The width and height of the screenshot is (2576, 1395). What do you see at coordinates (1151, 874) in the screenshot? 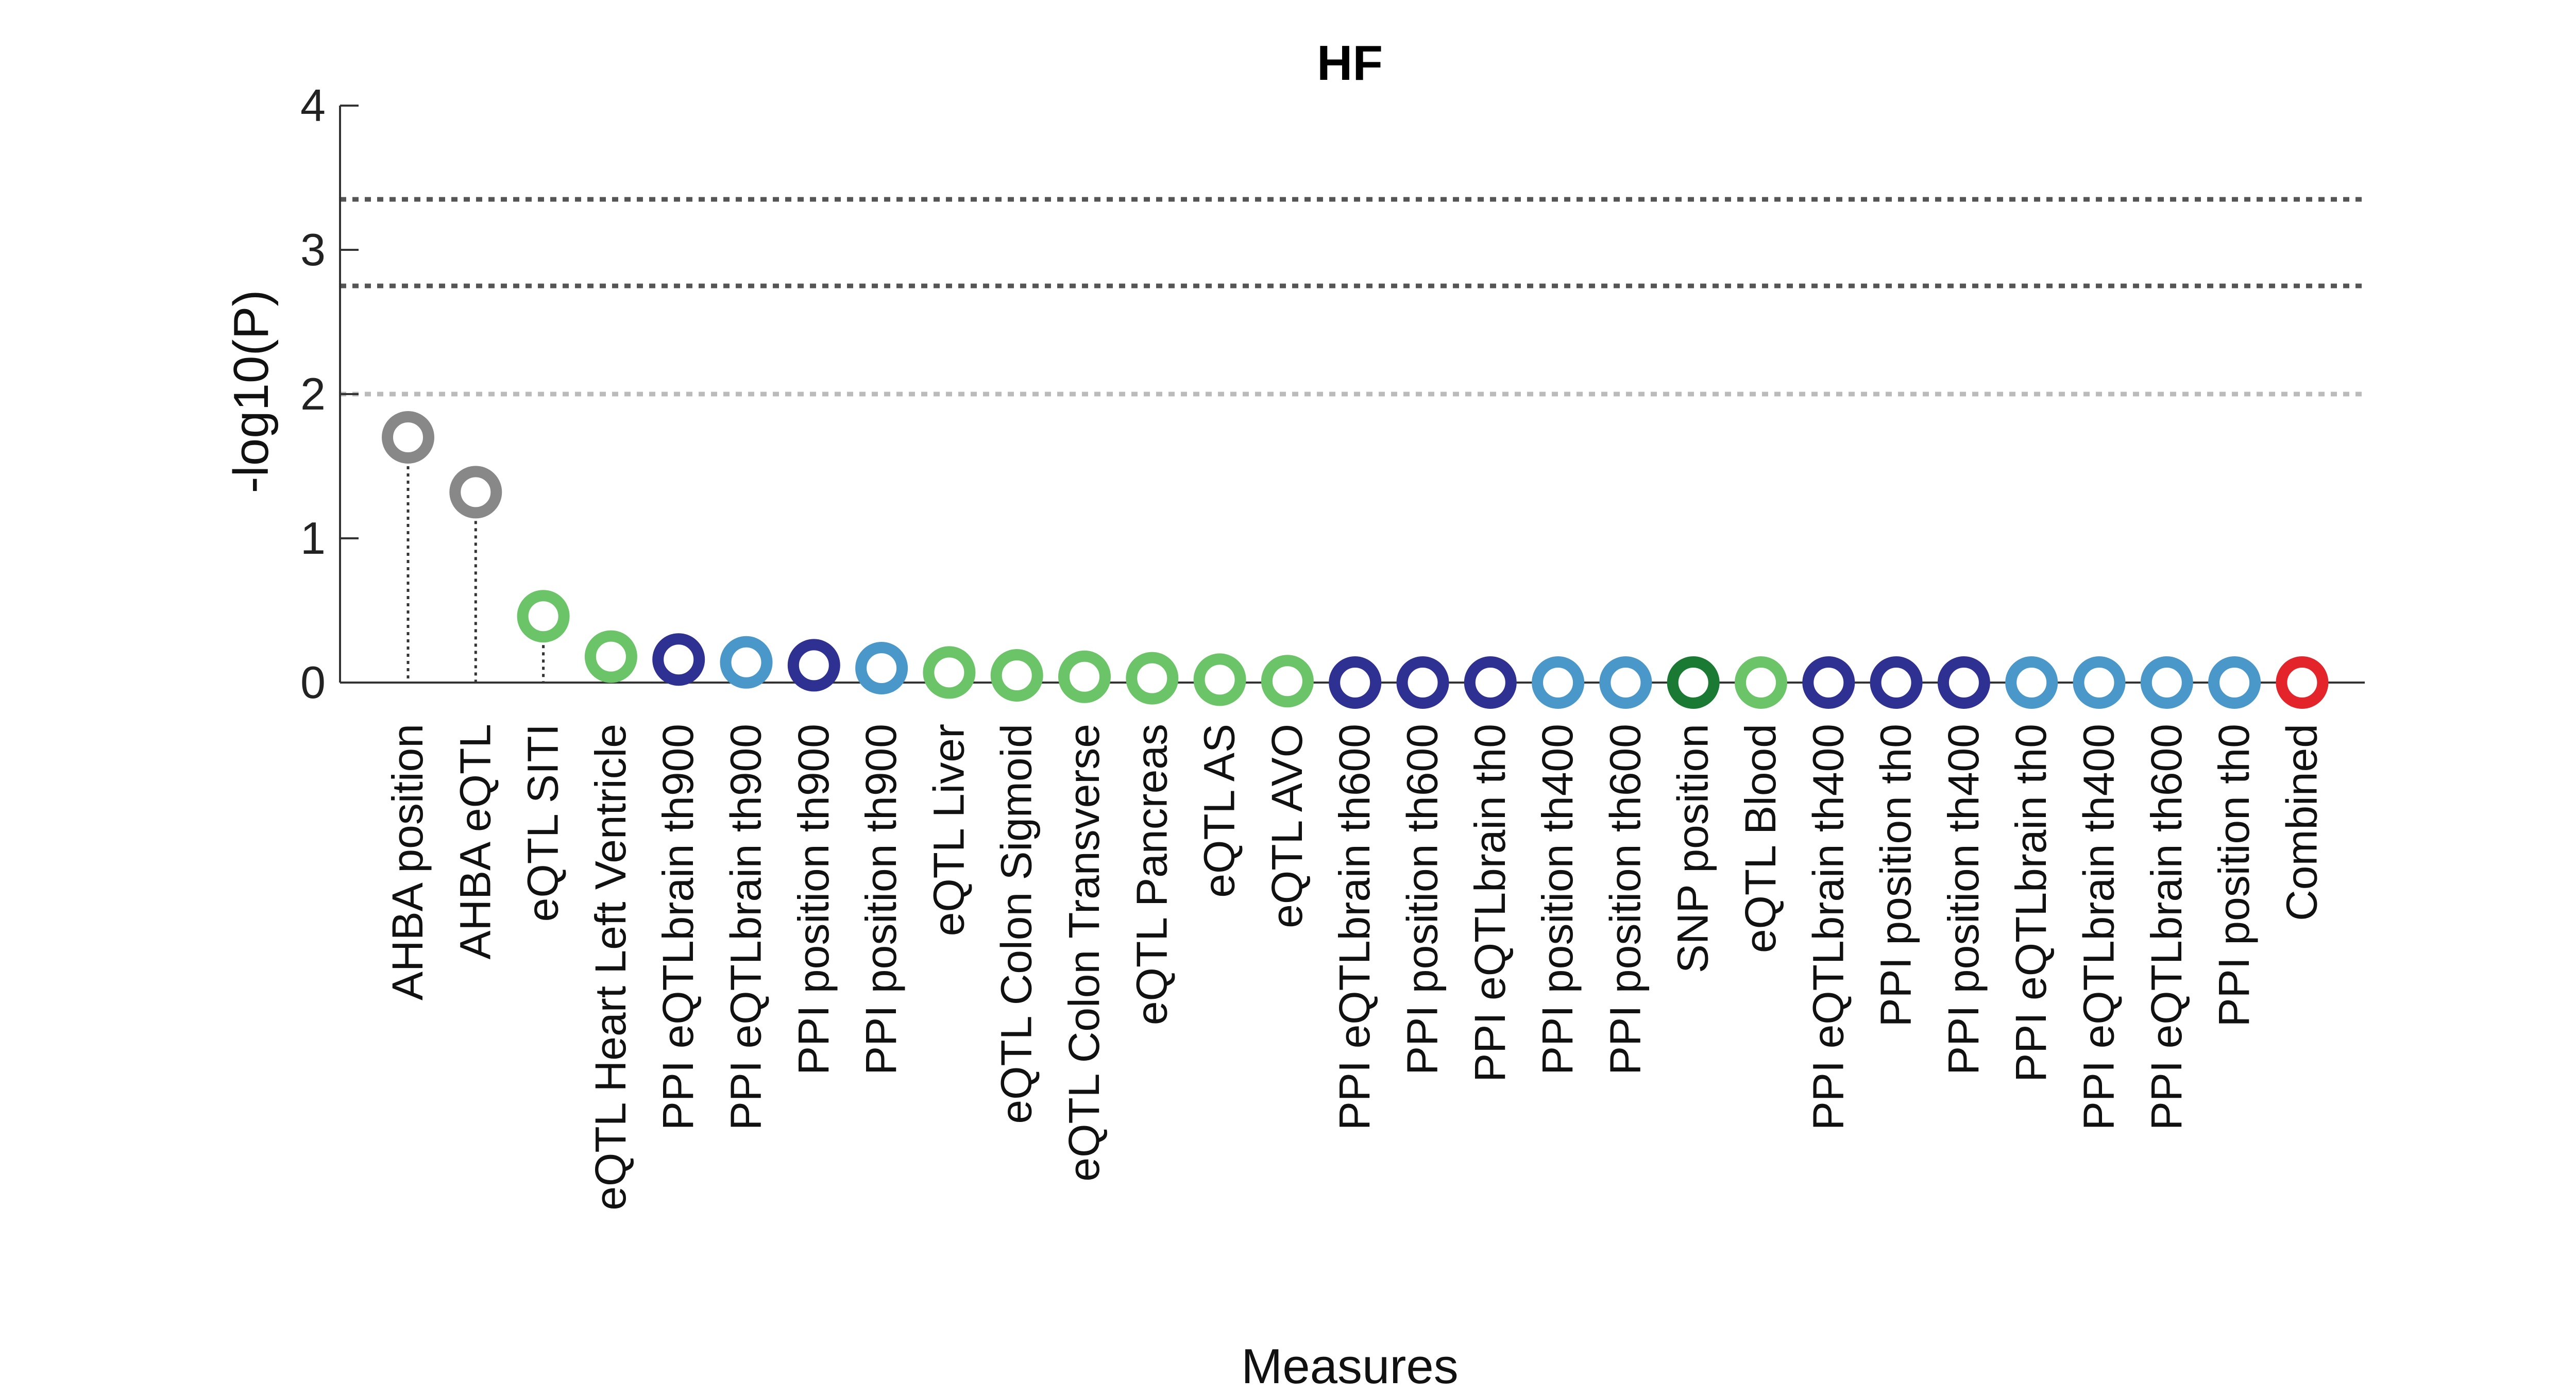
I see `category-label: eQTL Pancreas` at bounding box center [1151, 874].